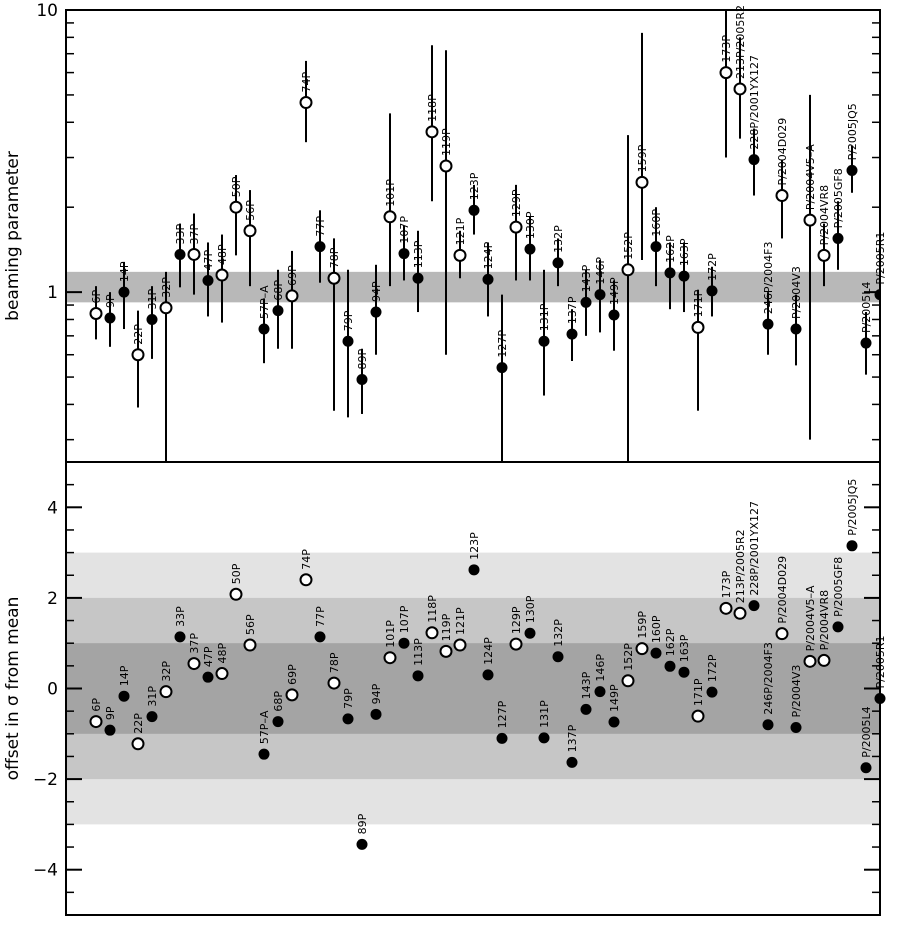  Describe the element at coordinates (45, 871) in the screenshot. I see `y-tick-label: −4` at that location.